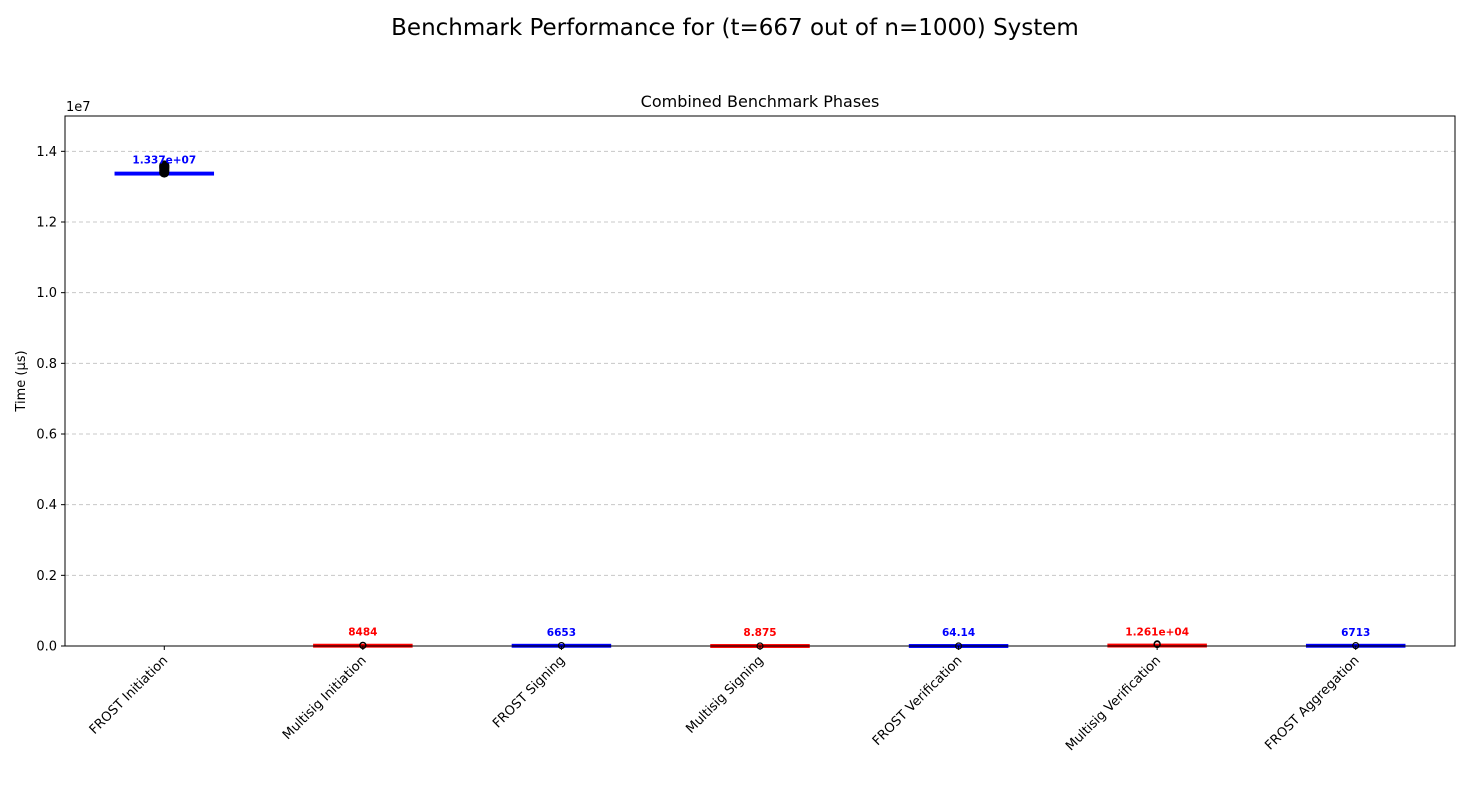 The height and width of the screenshot is (800, 1470). I want to click on outlier-point, so click(164, 165).